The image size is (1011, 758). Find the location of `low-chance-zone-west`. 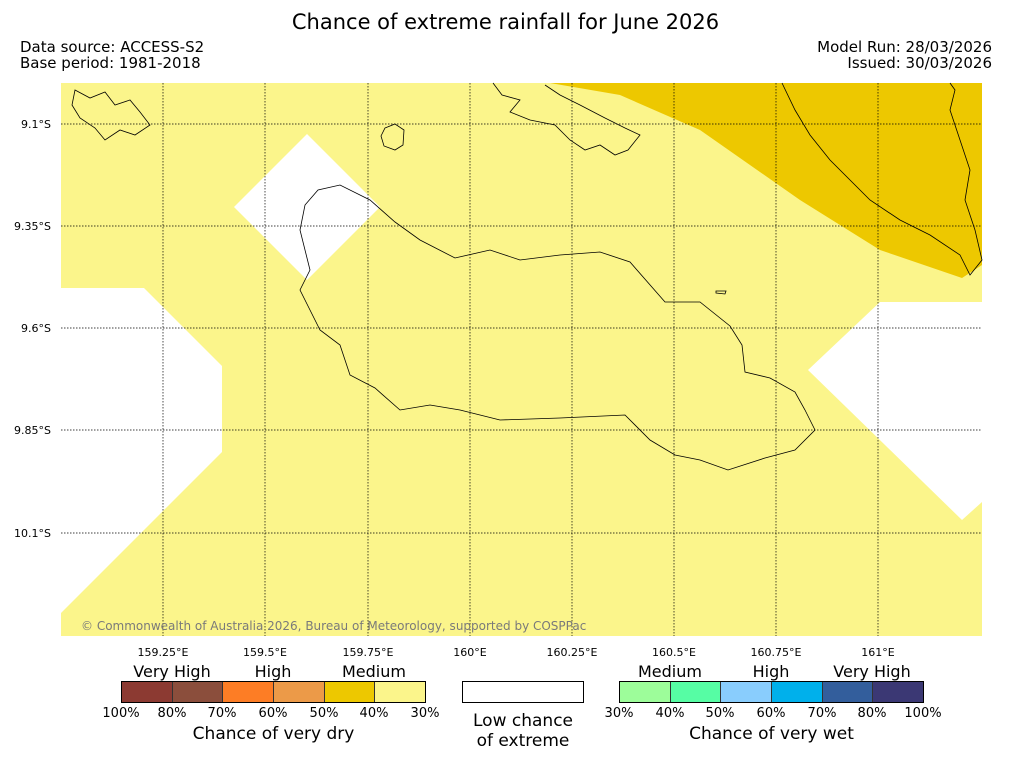

low-chance-zone-west is located at coordinates (141, 450).